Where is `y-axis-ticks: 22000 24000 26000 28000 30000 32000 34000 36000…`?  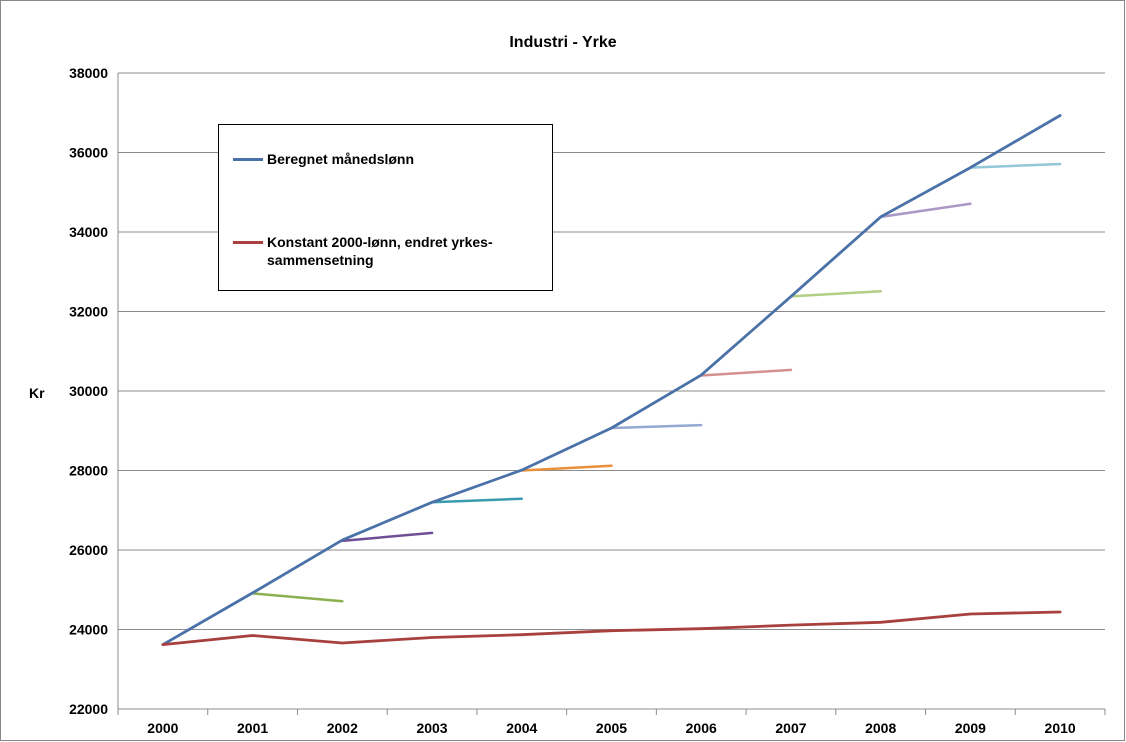
y-axis-ticks: 22000 24000 26000 28000 30000 32000 34000 36000… is located at coordinates (88, 391).